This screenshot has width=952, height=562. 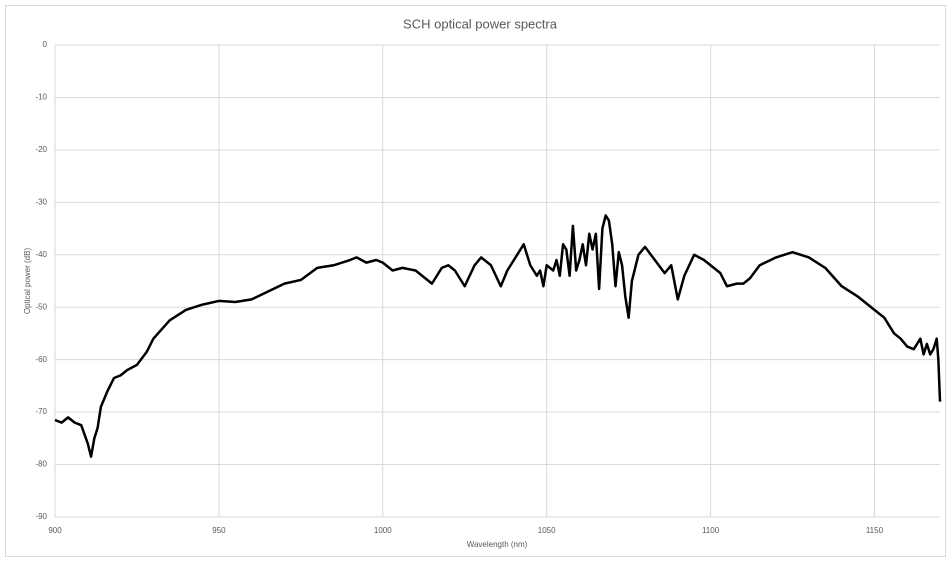 What do you see at coordinates (497, 544) in the screenshot?
I see `x-axis-label: Wavelength (nm)` at bounding box center [497, 544].